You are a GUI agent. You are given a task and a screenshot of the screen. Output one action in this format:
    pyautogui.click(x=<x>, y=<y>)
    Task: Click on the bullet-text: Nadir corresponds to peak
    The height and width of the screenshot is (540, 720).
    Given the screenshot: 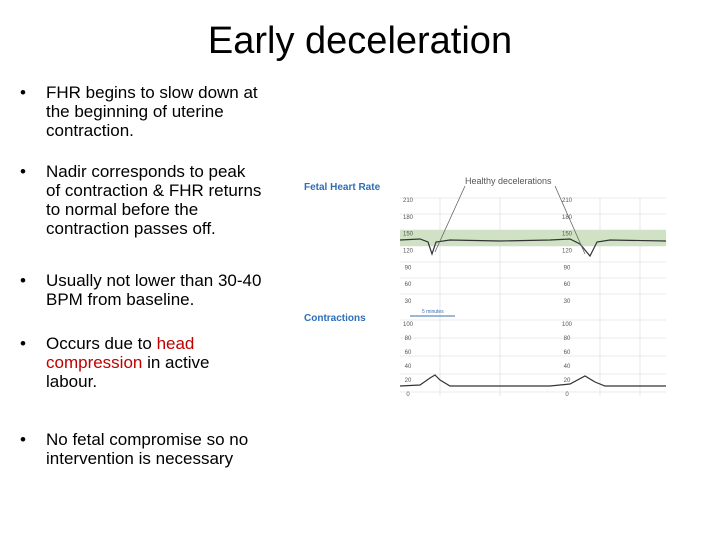 What is the action you would take?
    pyautogui.click(x=146, y=171)
    